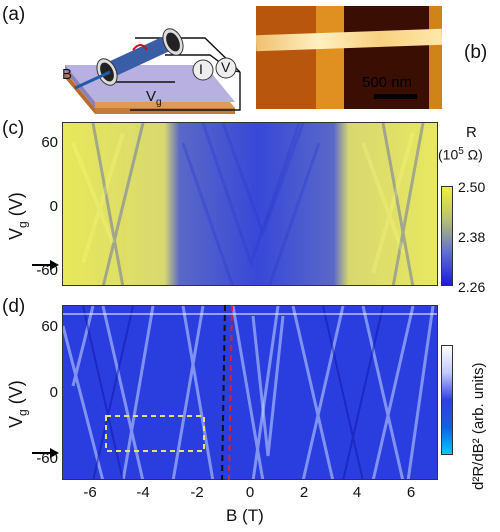 The width and height of the screenshot is (500, 532). I want to click on voltage-label: V, so click(226, 67).